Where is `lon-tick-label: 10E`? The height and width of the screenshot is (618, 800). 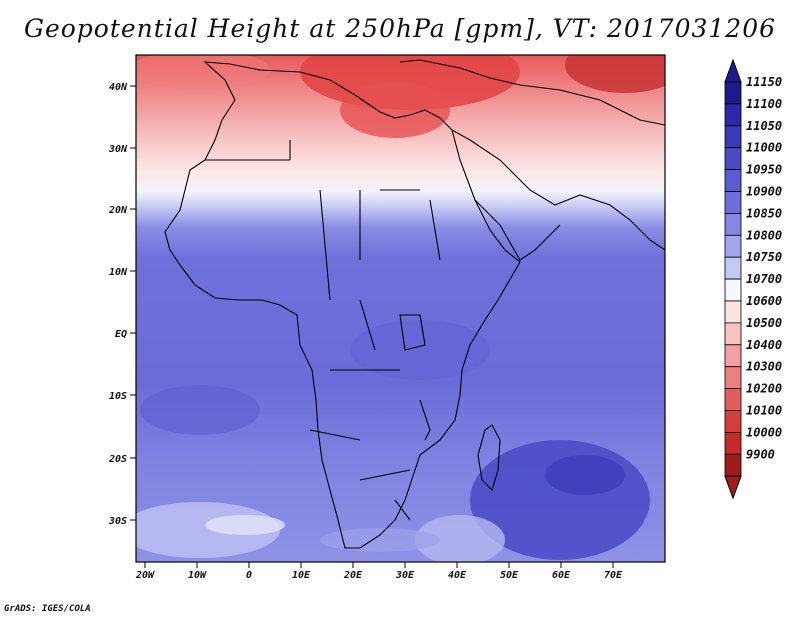
lon-tick-label: 10E is located at coordinates (301, 575).